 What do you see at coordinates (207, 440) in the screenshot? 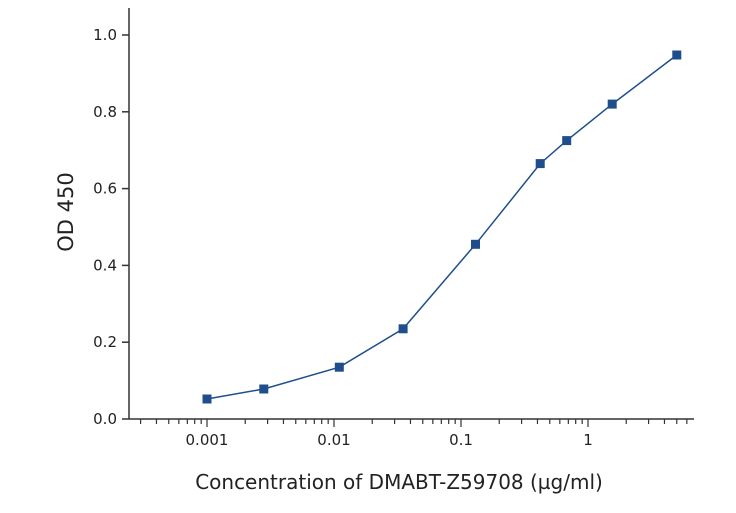
I see `x-tick-label: 0.001` at bounding box center [207, 440].